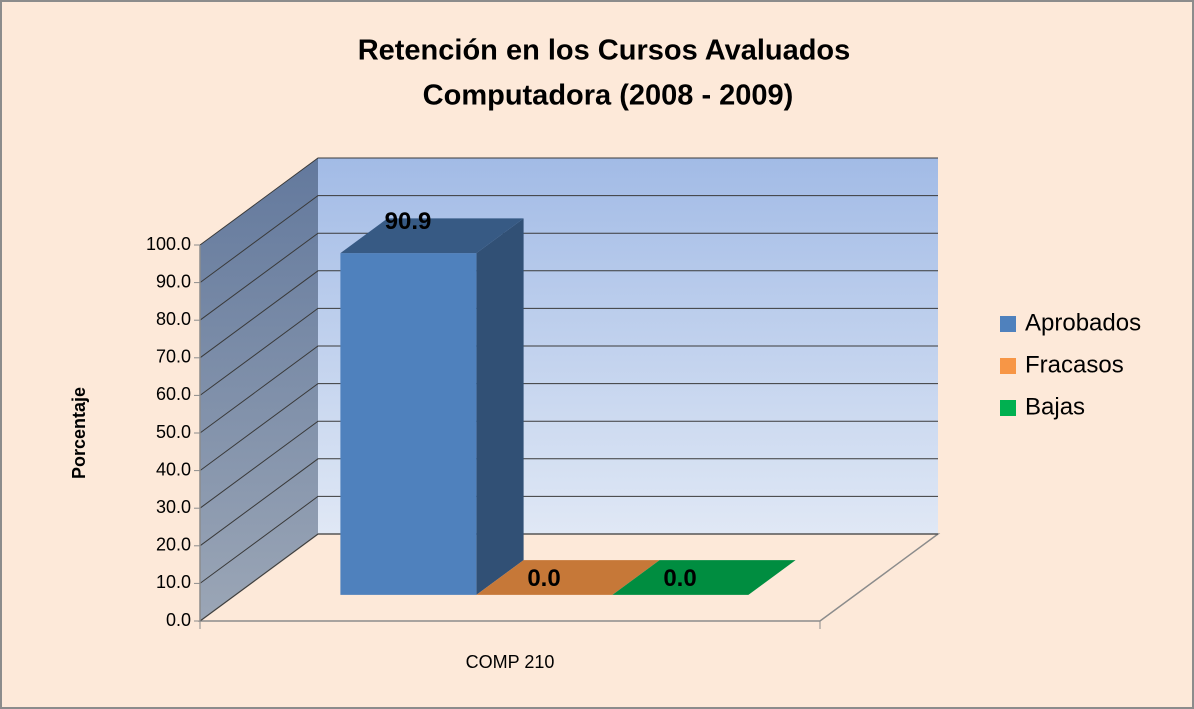 The height and width of the screenshot is (709, 1194). I want to click on y-tick-label: 10.0, so click(173, 582).